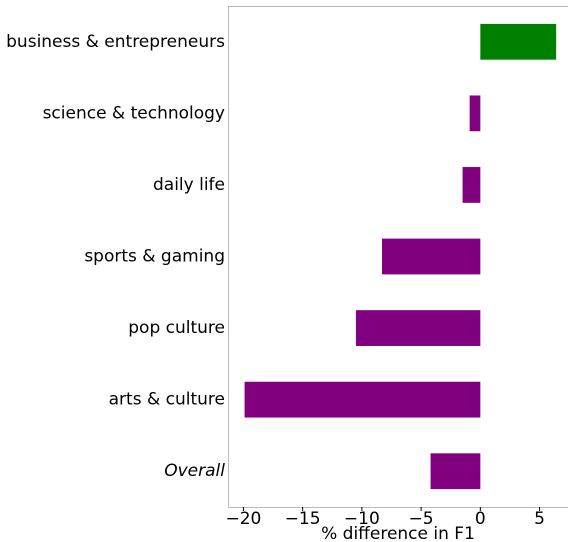 The width and height of the screenshot is (568, 542). Describe the element at coordinates (303, 519) in the screenshot. I see `x-tick-label: −15` at that location.